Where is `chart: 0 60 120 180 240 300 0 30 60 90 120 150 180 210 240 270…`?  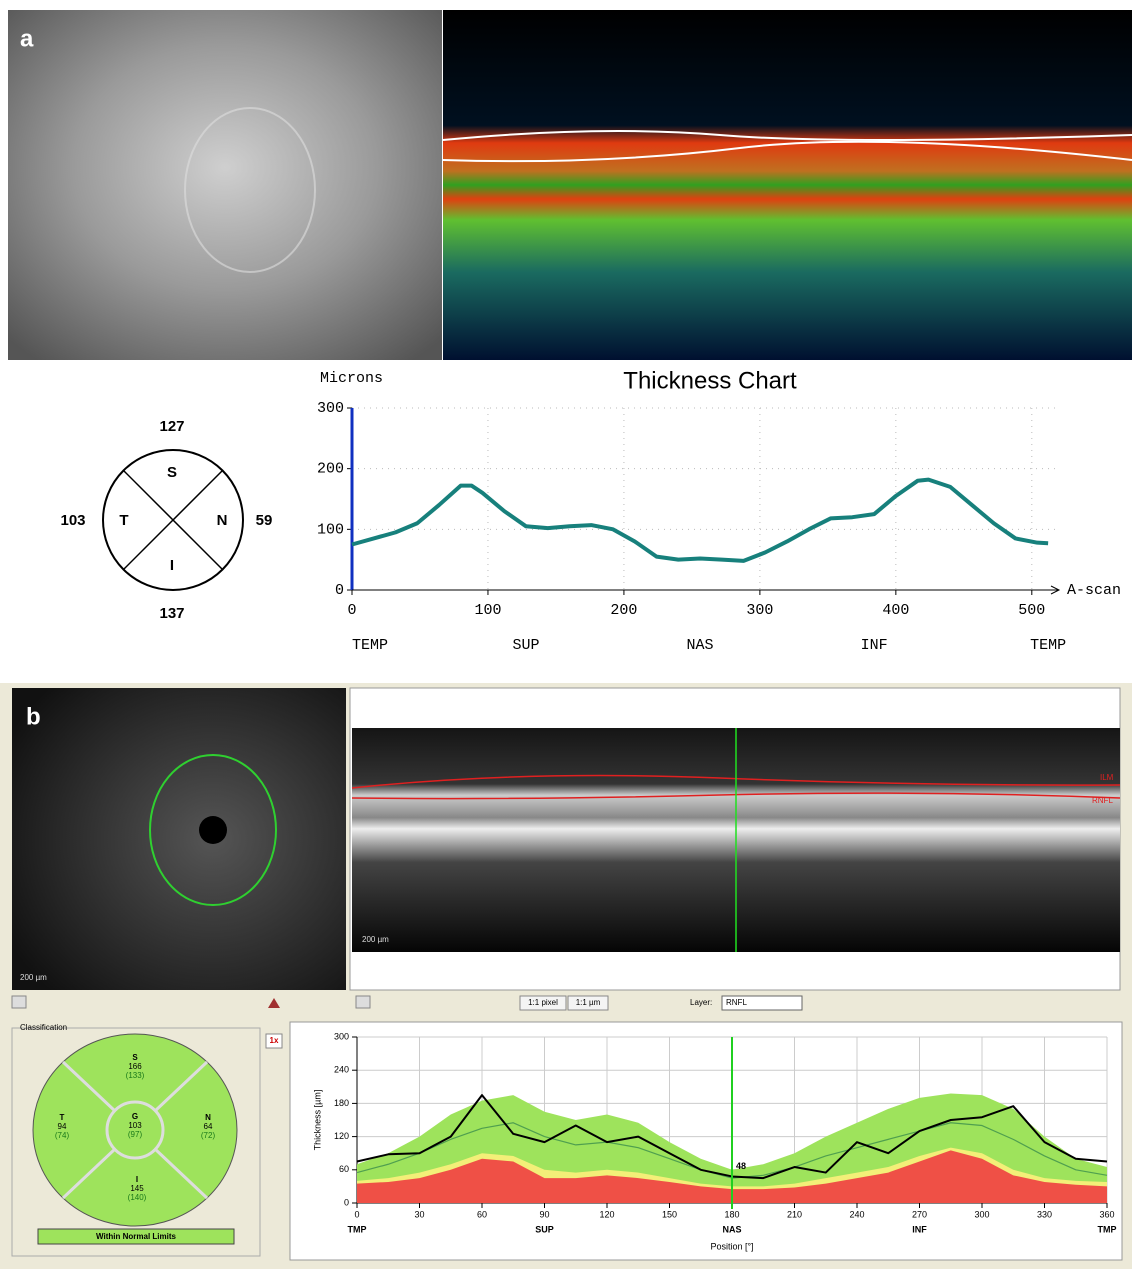 chart: 0 60 120 180 240 300 0 30 60 90 120 150 180 210 240 270… is located at coordinates (714, 1141).